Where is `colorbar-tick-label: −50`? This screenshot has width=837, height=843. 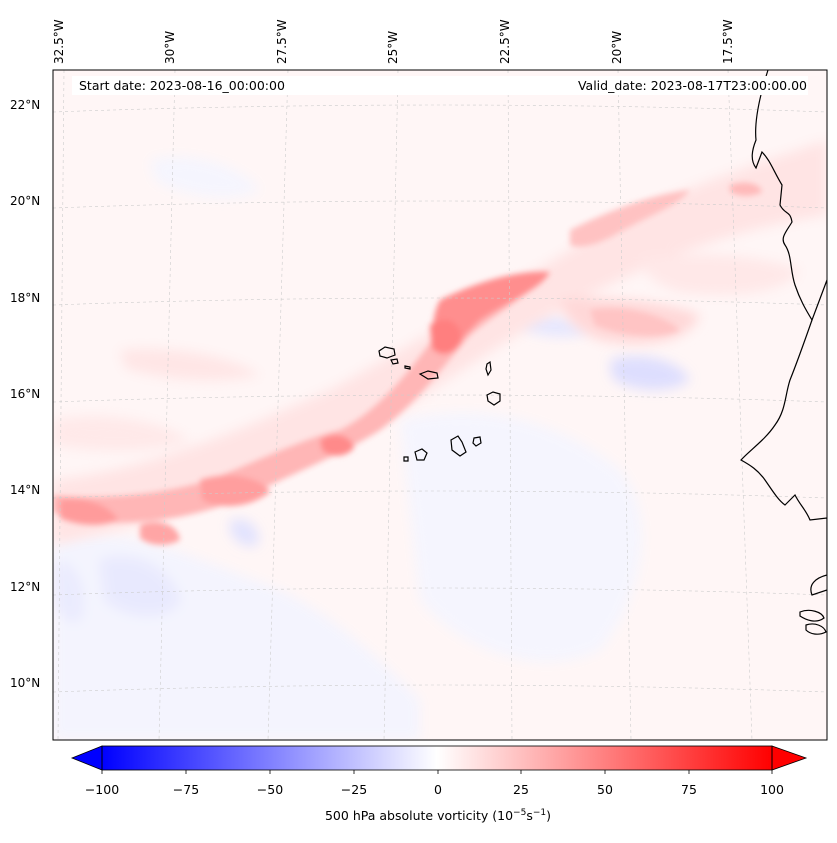 colorbar-tick-label: −50 is located at coordinates (270, 789).